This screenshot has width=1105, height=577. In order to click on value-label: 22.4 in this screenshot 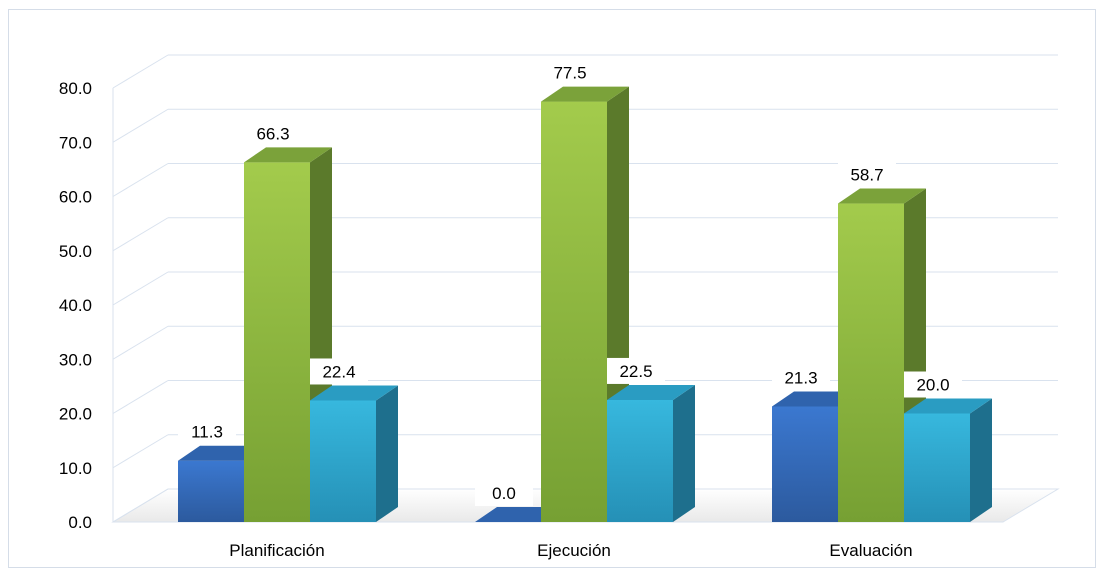, I will do `click(338, 371)`.